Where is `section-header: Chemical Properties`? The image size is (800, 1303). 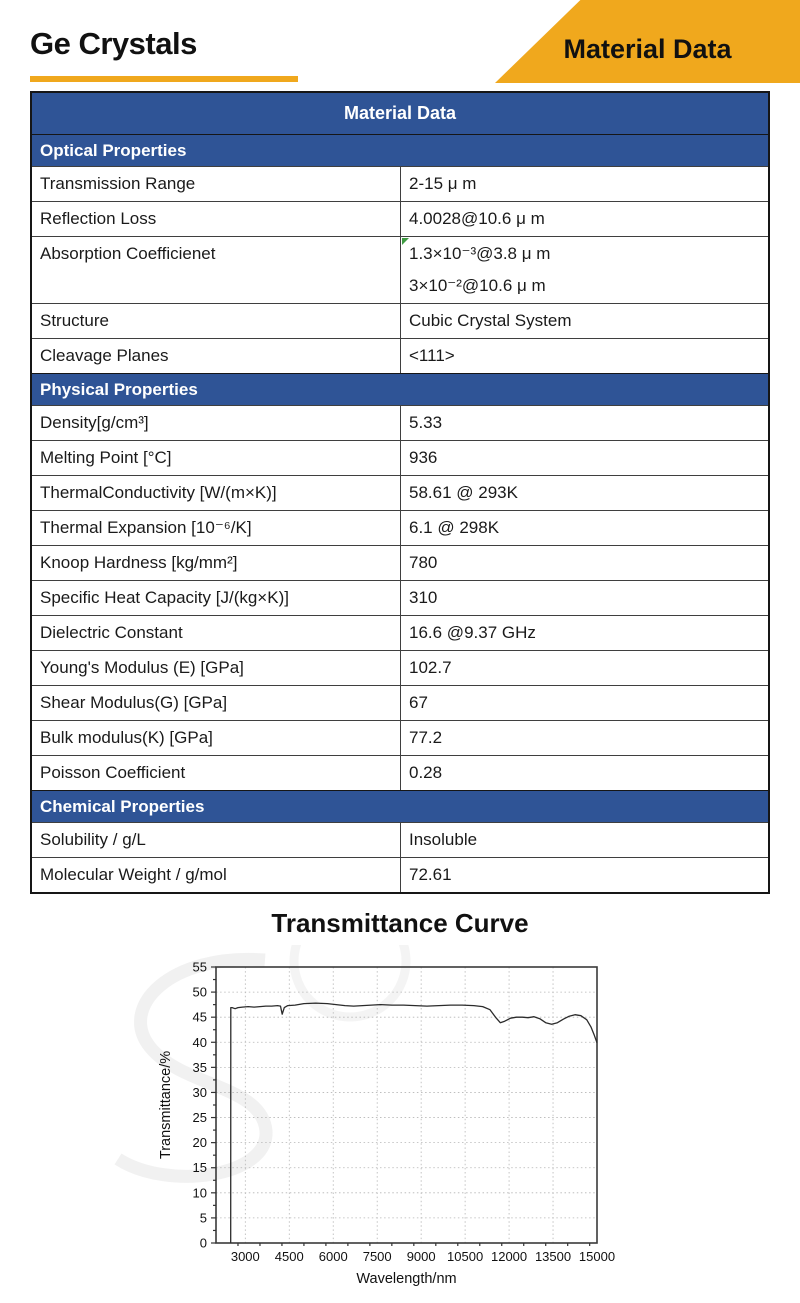
section-header: Chemical Properties is located at coordinates (400, 806).